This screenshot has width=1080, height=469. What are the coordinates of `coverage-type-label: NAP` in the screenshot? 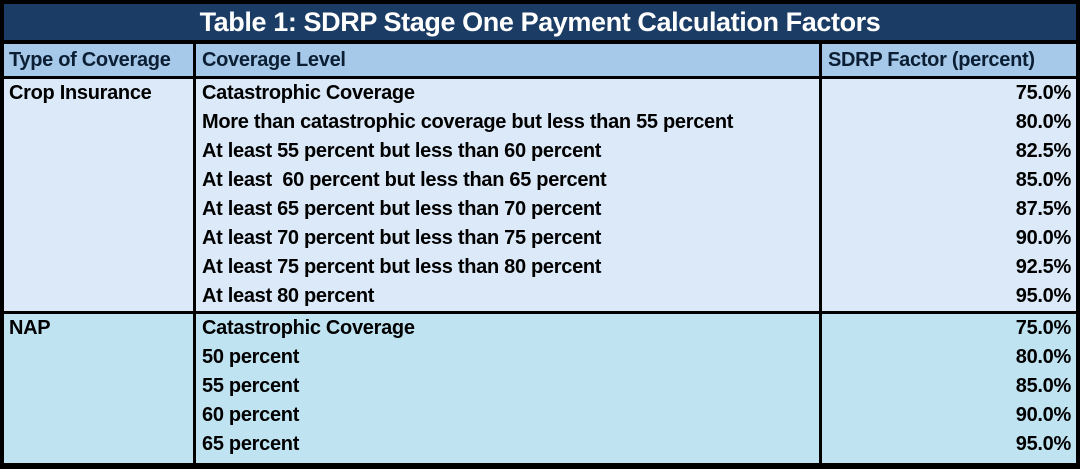 It's located at (100, 388).